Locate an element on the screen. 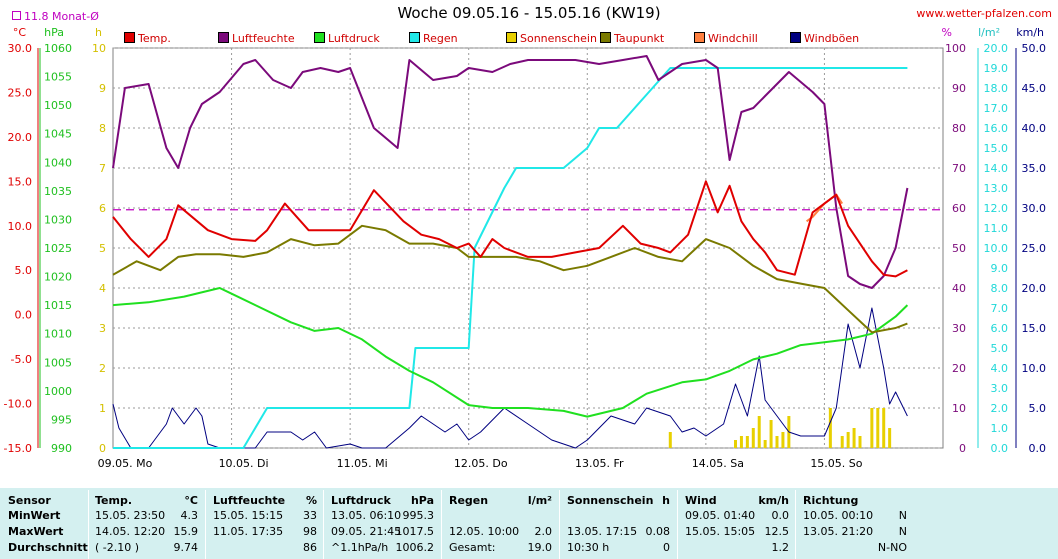 The image size is (1058, 559). rain-axis-tick: 3.0 is located at coordinates (1000, 388).